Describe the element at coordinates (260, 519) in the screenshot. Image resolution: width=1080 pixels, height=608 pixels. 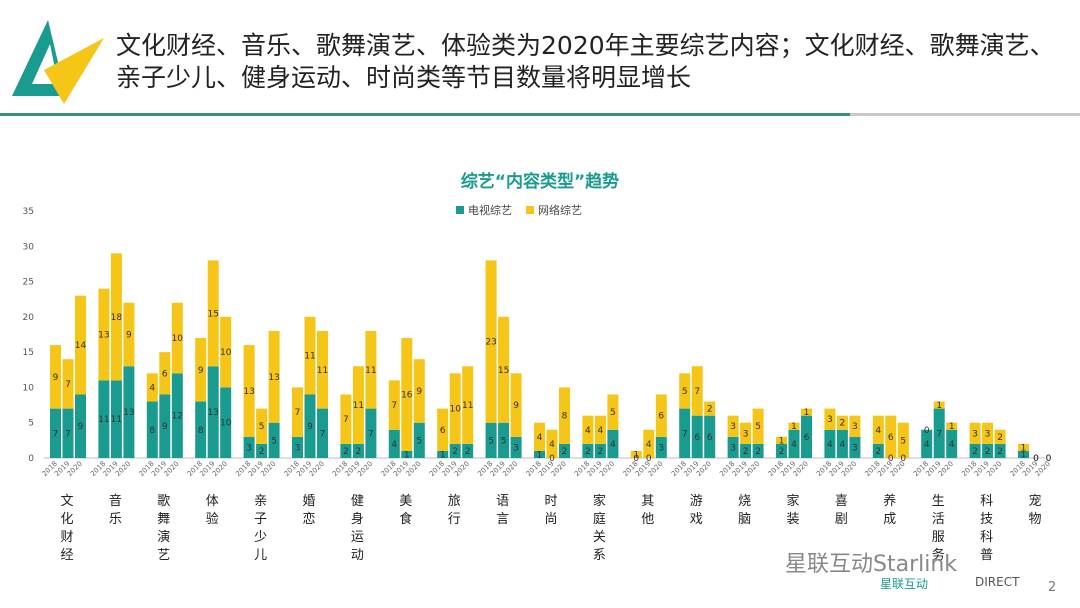
I see `category-label: 子` at that location.